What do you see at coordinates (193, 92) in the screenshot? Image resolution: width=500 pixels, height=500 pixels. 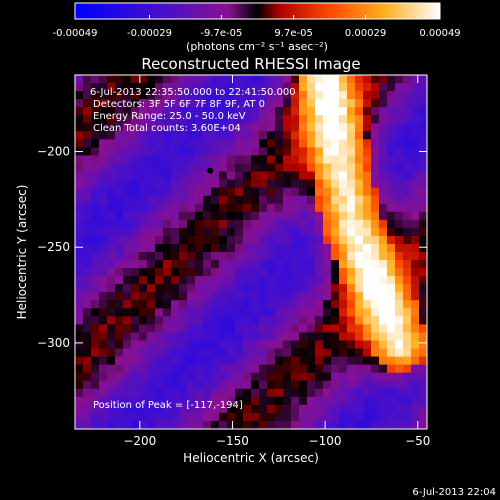 I see `annotation-time: 6-Jul-2013 22:35:50.000 to 22:41:50.000` at bounding box center [193, 92].